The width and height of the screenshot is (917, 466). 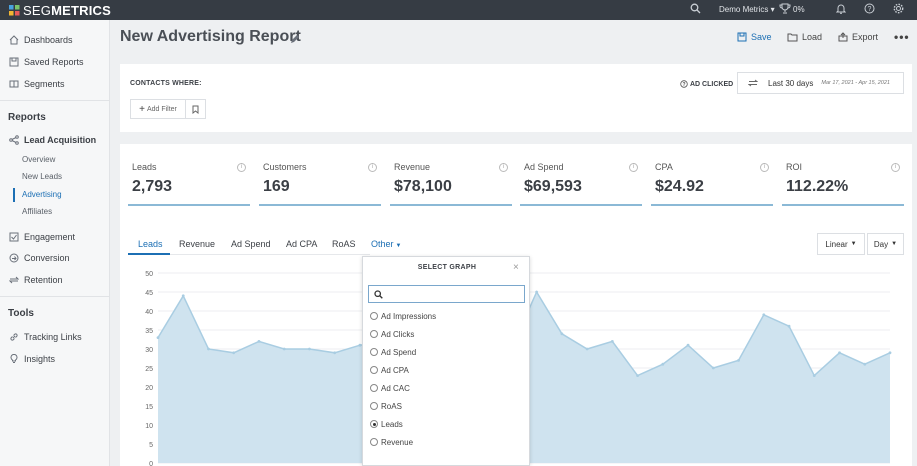 I want to click on sidebar-item-lead-acquisition: Lead Acquisition, so click(x=52, y=140).